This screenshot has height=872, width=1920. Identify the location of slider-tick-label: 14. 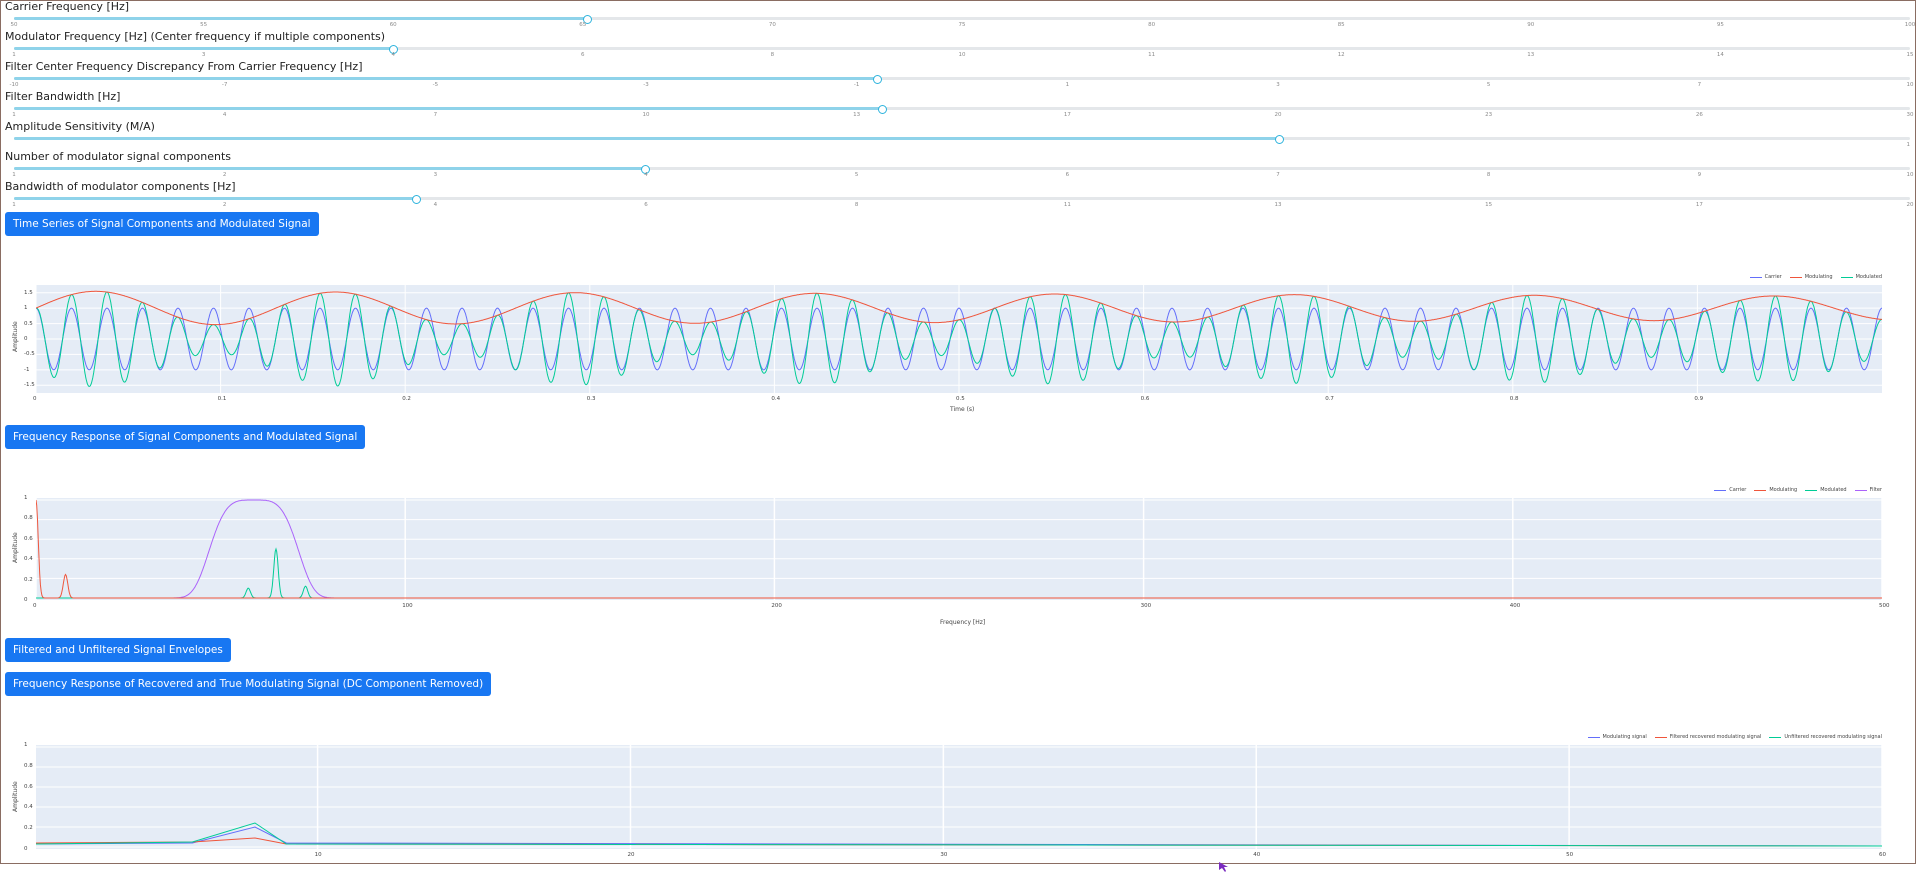
(1720, 55).